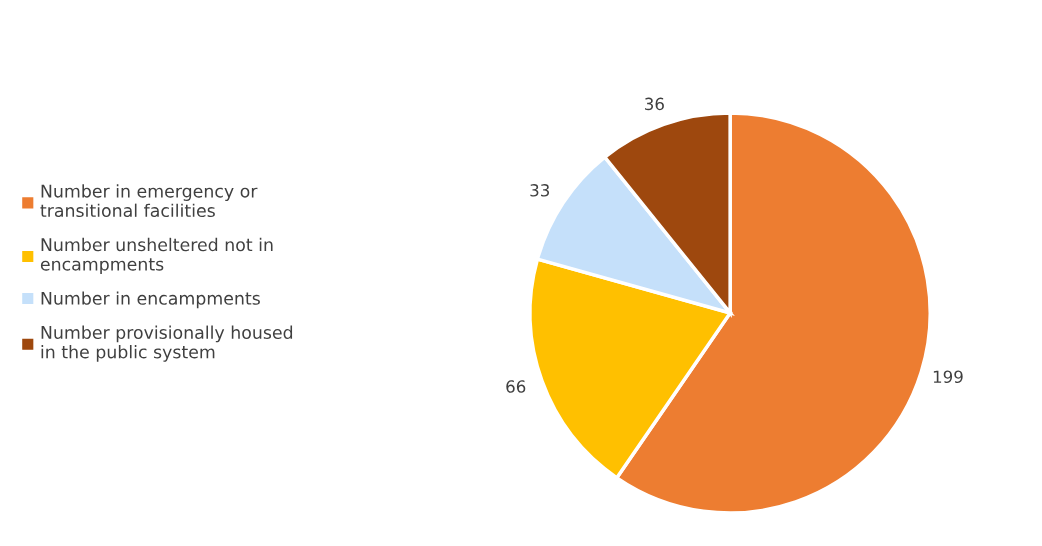  Describe the element at coordinates (149, 201) in the screenshot. I see `legend-label: Number in emergency or transitional facilities` at that location.